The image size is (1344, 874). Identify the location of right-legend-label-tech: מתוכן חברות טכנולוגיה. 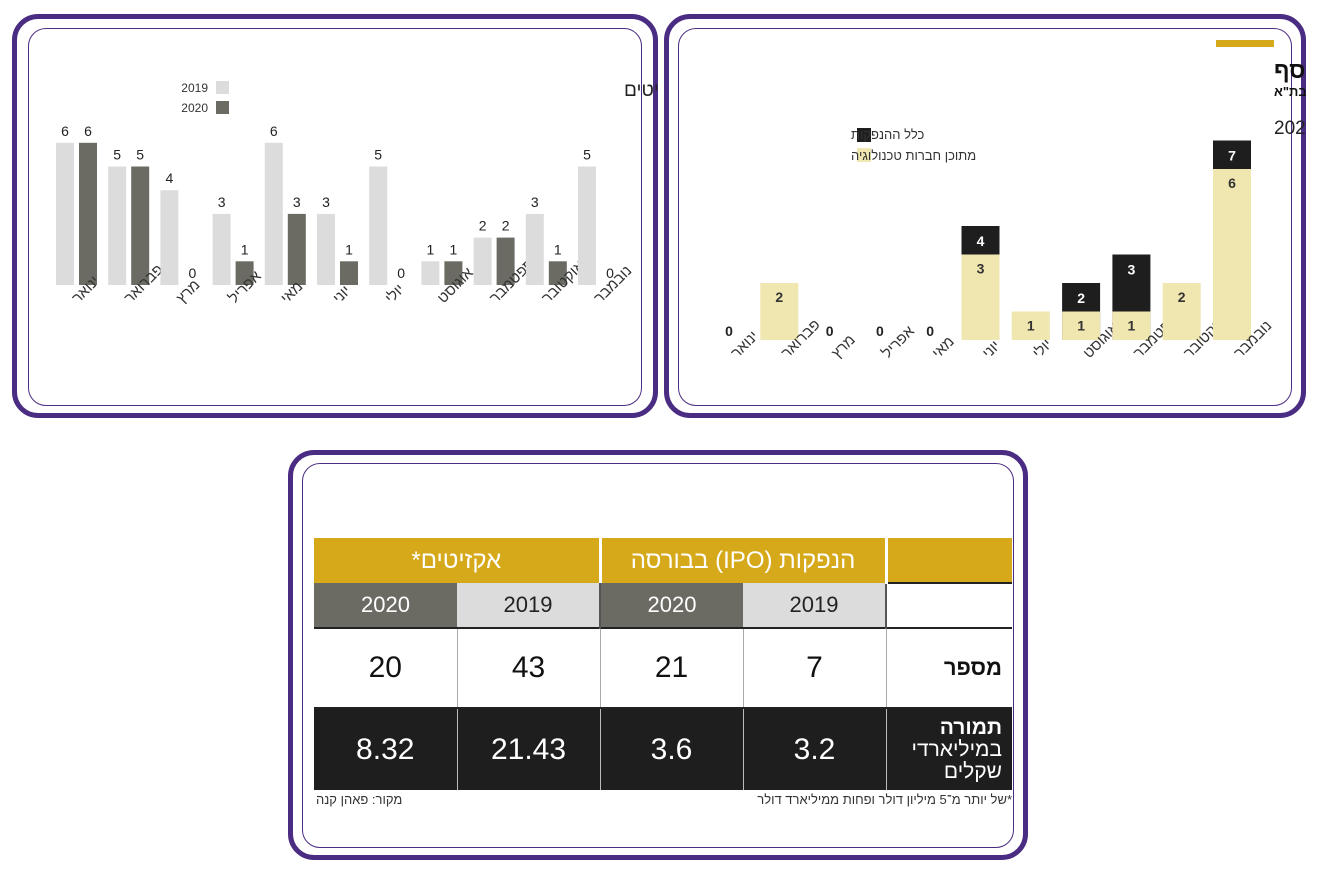
(913, 155).